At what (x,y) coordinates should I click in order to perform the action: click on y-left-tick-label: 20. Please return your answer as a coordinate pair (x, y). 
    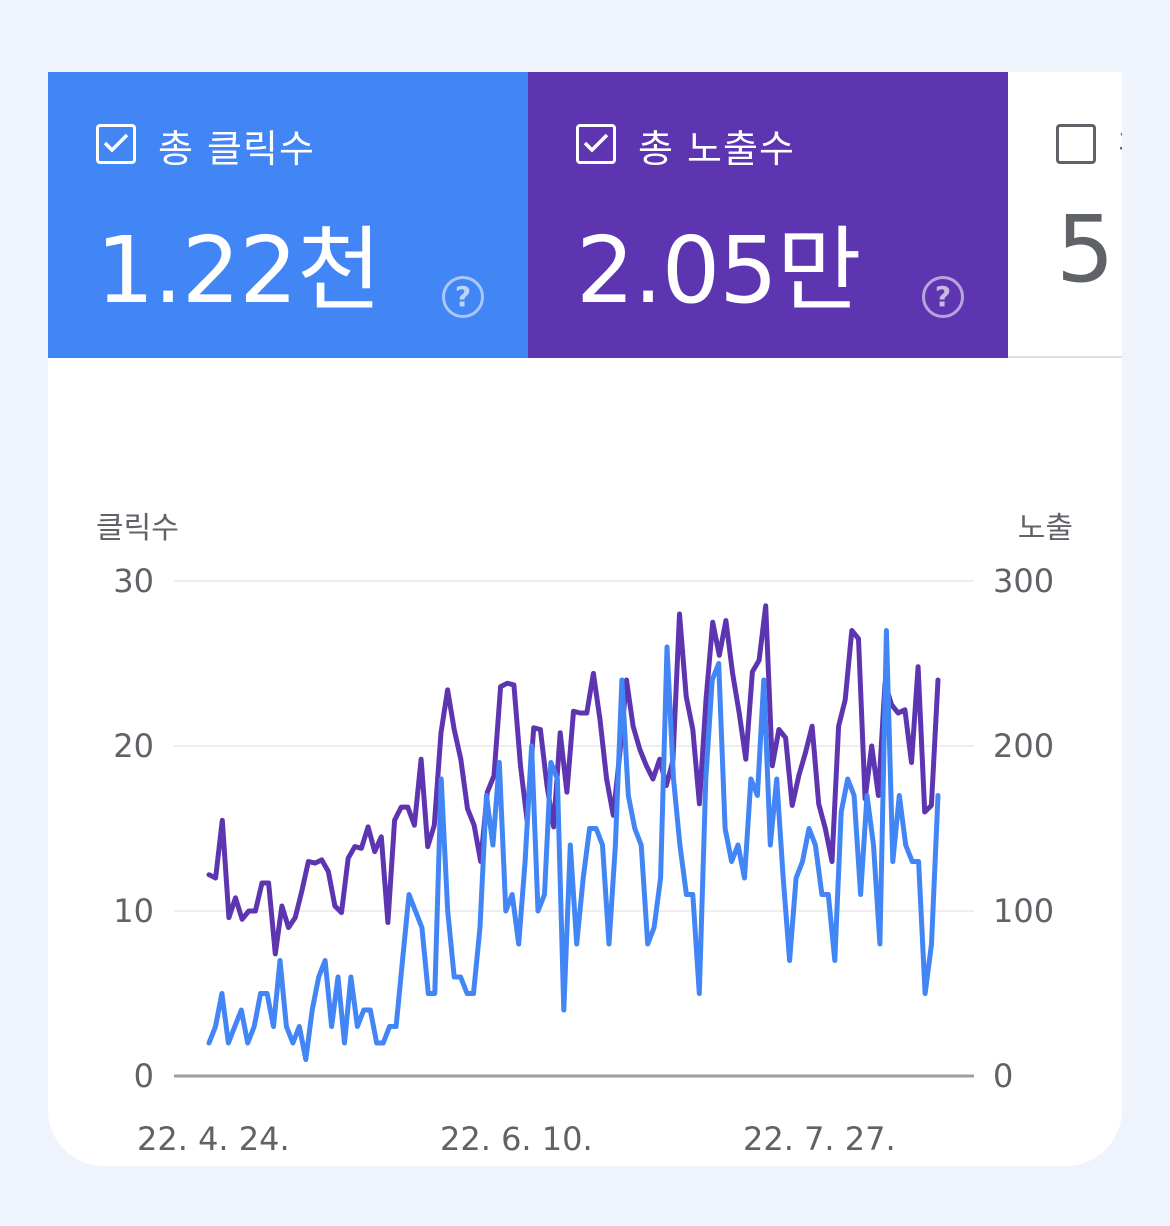
    Looking at the image, I should click on (133, 746).